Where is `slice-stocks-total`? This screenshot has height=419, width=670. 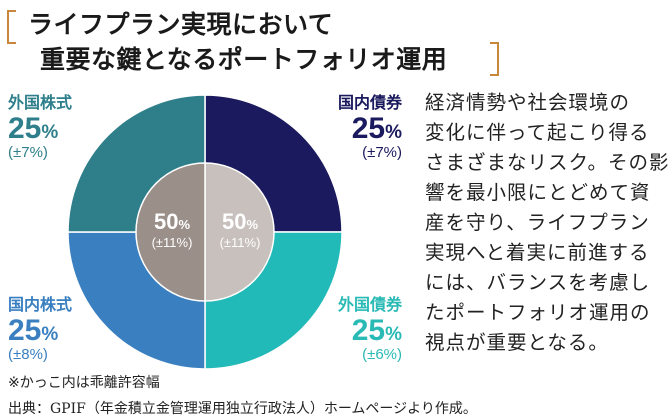 slice-stocks-total is located at coordinates (170, 232).